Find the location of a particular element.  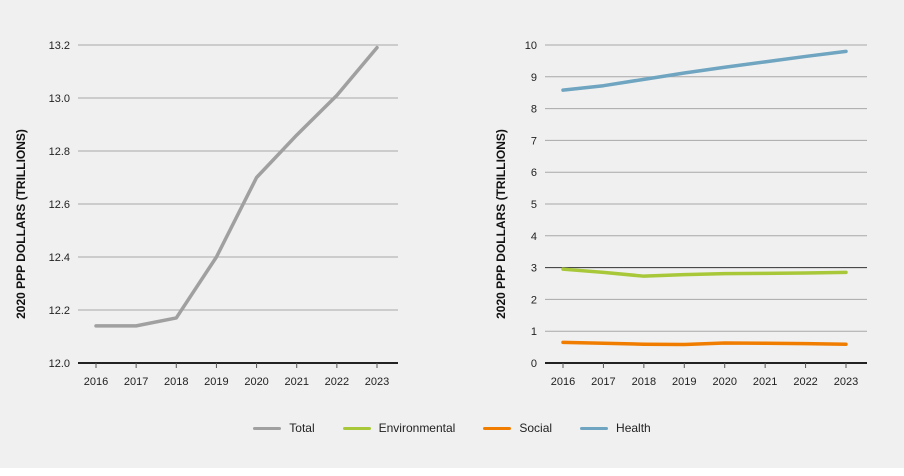

y-tick-label: 13.2 is located at coordinates (59, 46).